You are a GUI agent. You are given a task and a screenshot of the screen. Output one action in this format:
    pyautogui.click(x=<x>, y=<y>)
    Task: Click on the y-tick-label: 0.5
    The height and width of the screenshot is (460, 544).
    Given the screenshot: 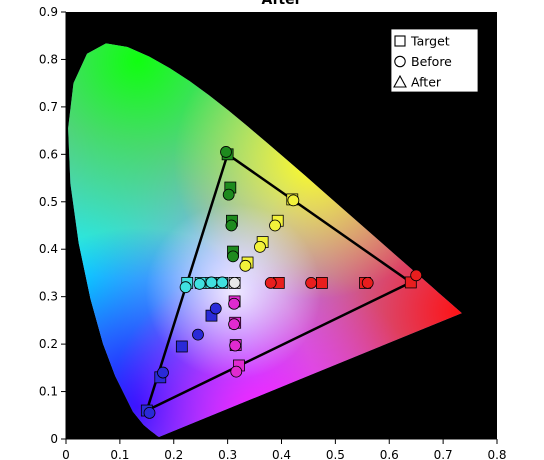 What is the action you would take?
    pyautogui.click(x=48, y=202)
    